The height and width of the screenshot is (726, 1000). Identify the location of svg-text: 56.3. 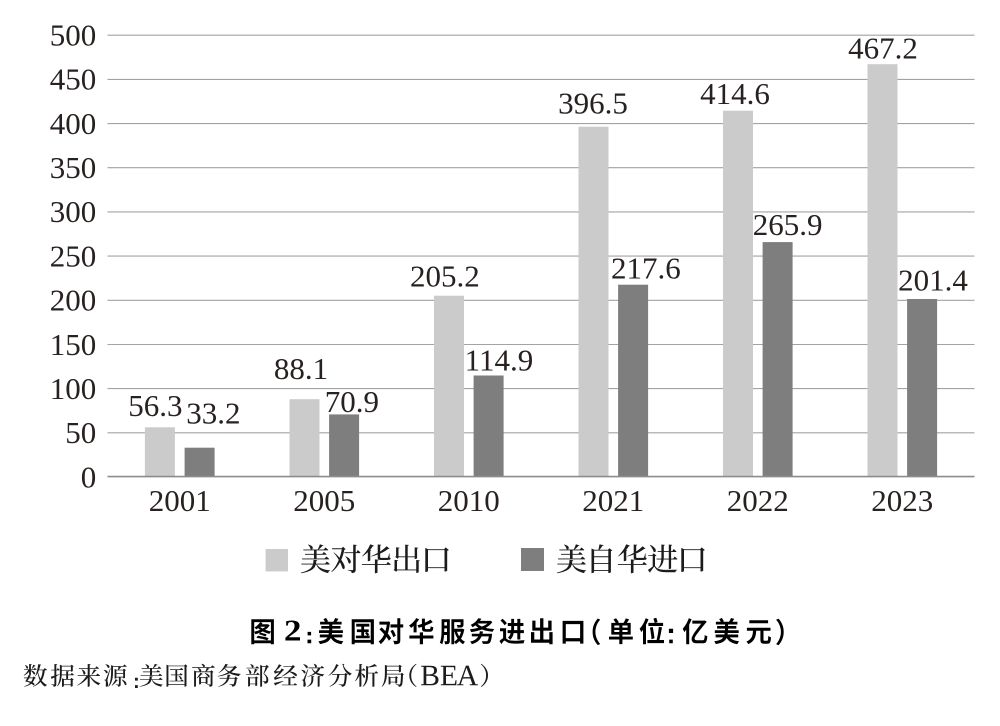
(155, 405).